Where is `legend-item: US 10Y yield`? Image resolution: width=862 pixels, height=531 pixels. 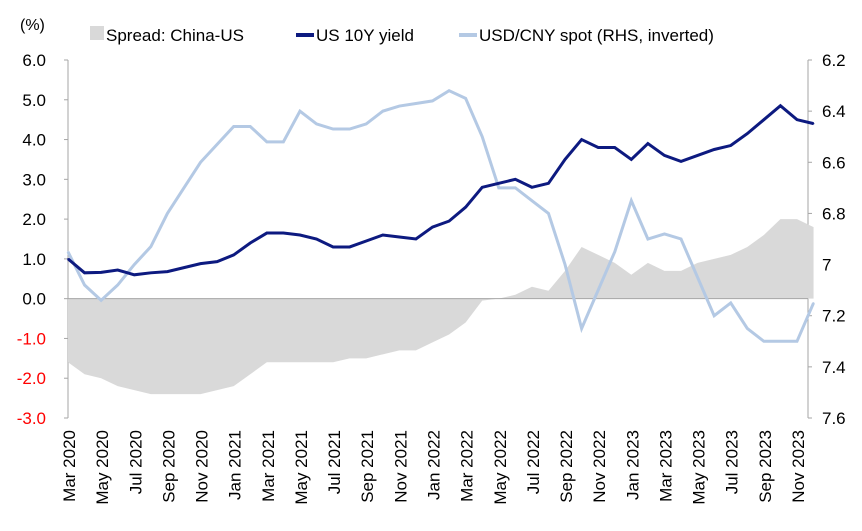 legend-item: US 10Y yield is located at coordinates (355, 35).